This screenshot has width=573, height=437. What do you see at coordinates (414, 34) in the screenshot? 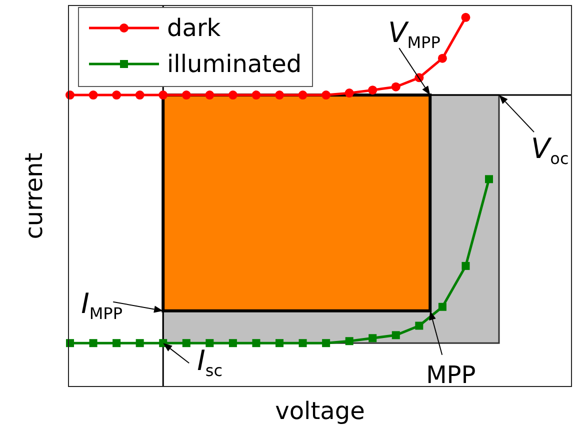
I see `annotation: V$_{MPP}$` at bounding box center [414, 34].